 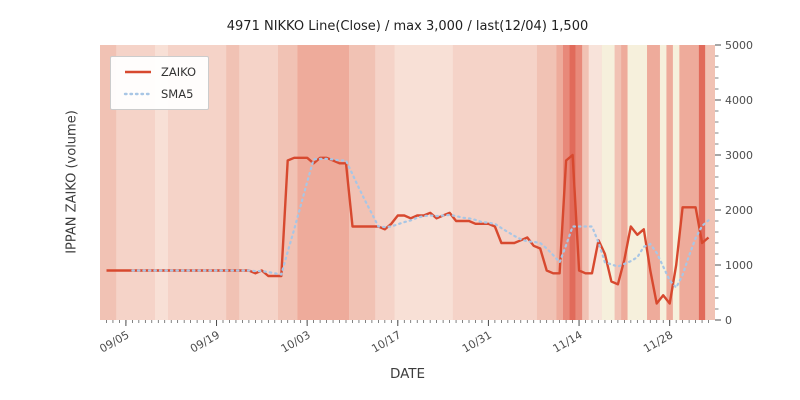 I want to click on x-tick-label: 10/17, so click(x=386, y=341).